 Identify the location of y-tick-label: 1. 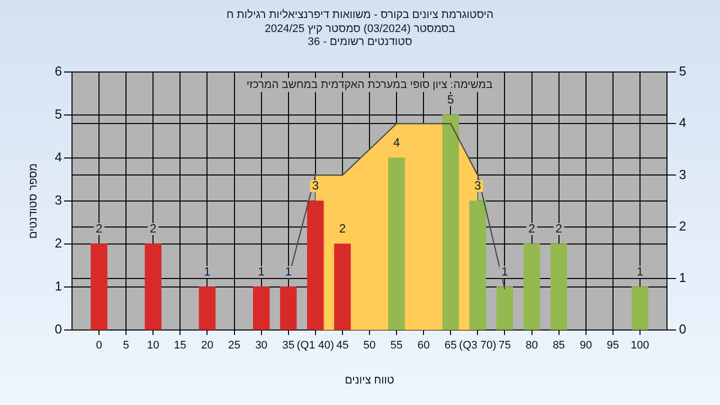
(58, 286).